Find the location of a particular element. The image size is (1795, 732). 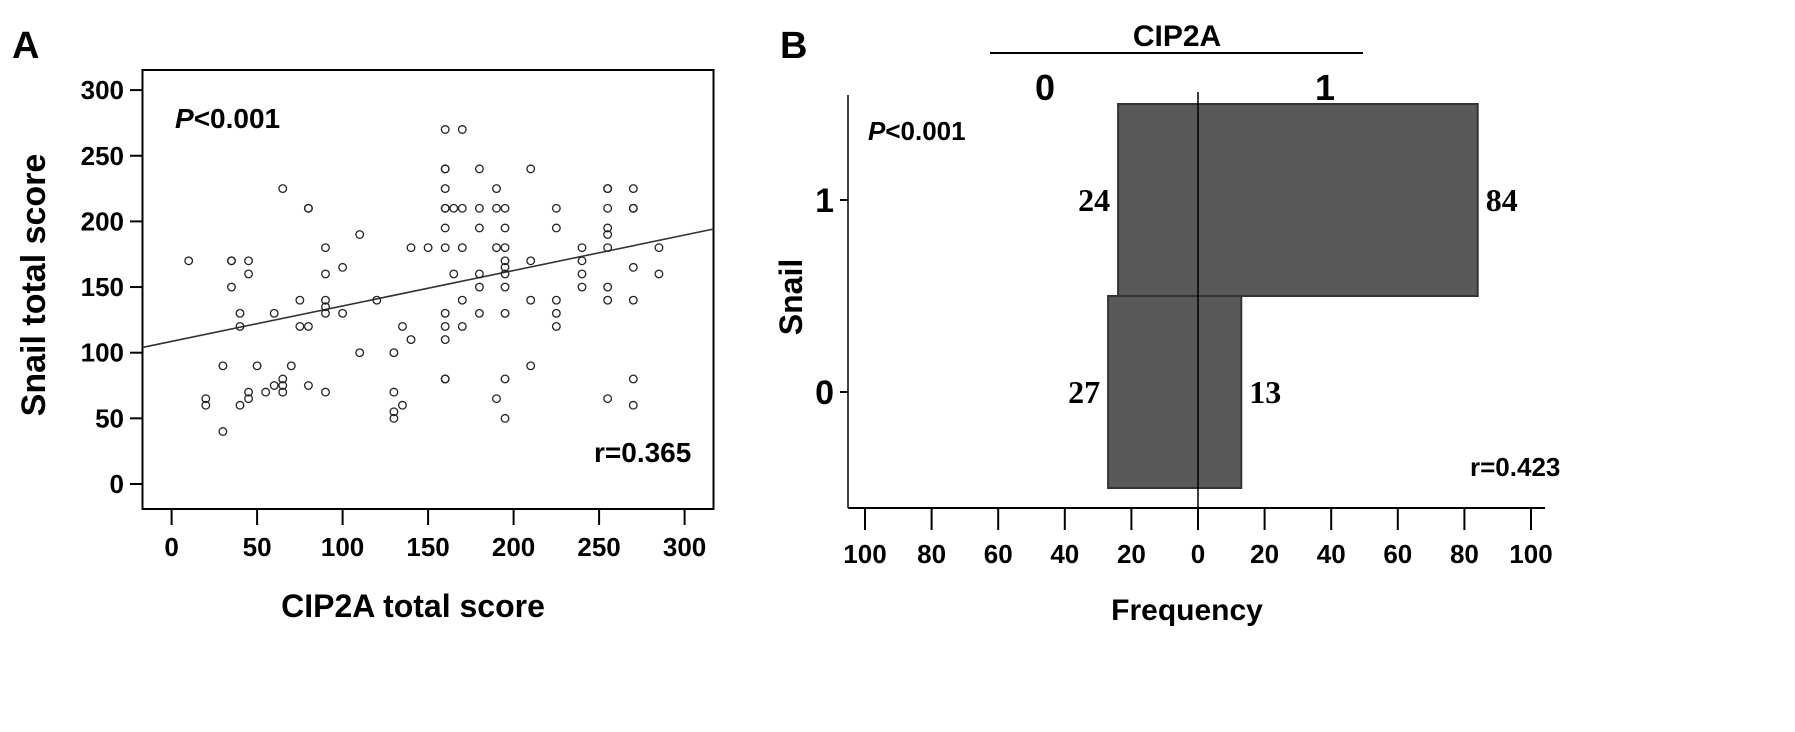

bar-label-right: 13 is located at coordinates (1265, 392).